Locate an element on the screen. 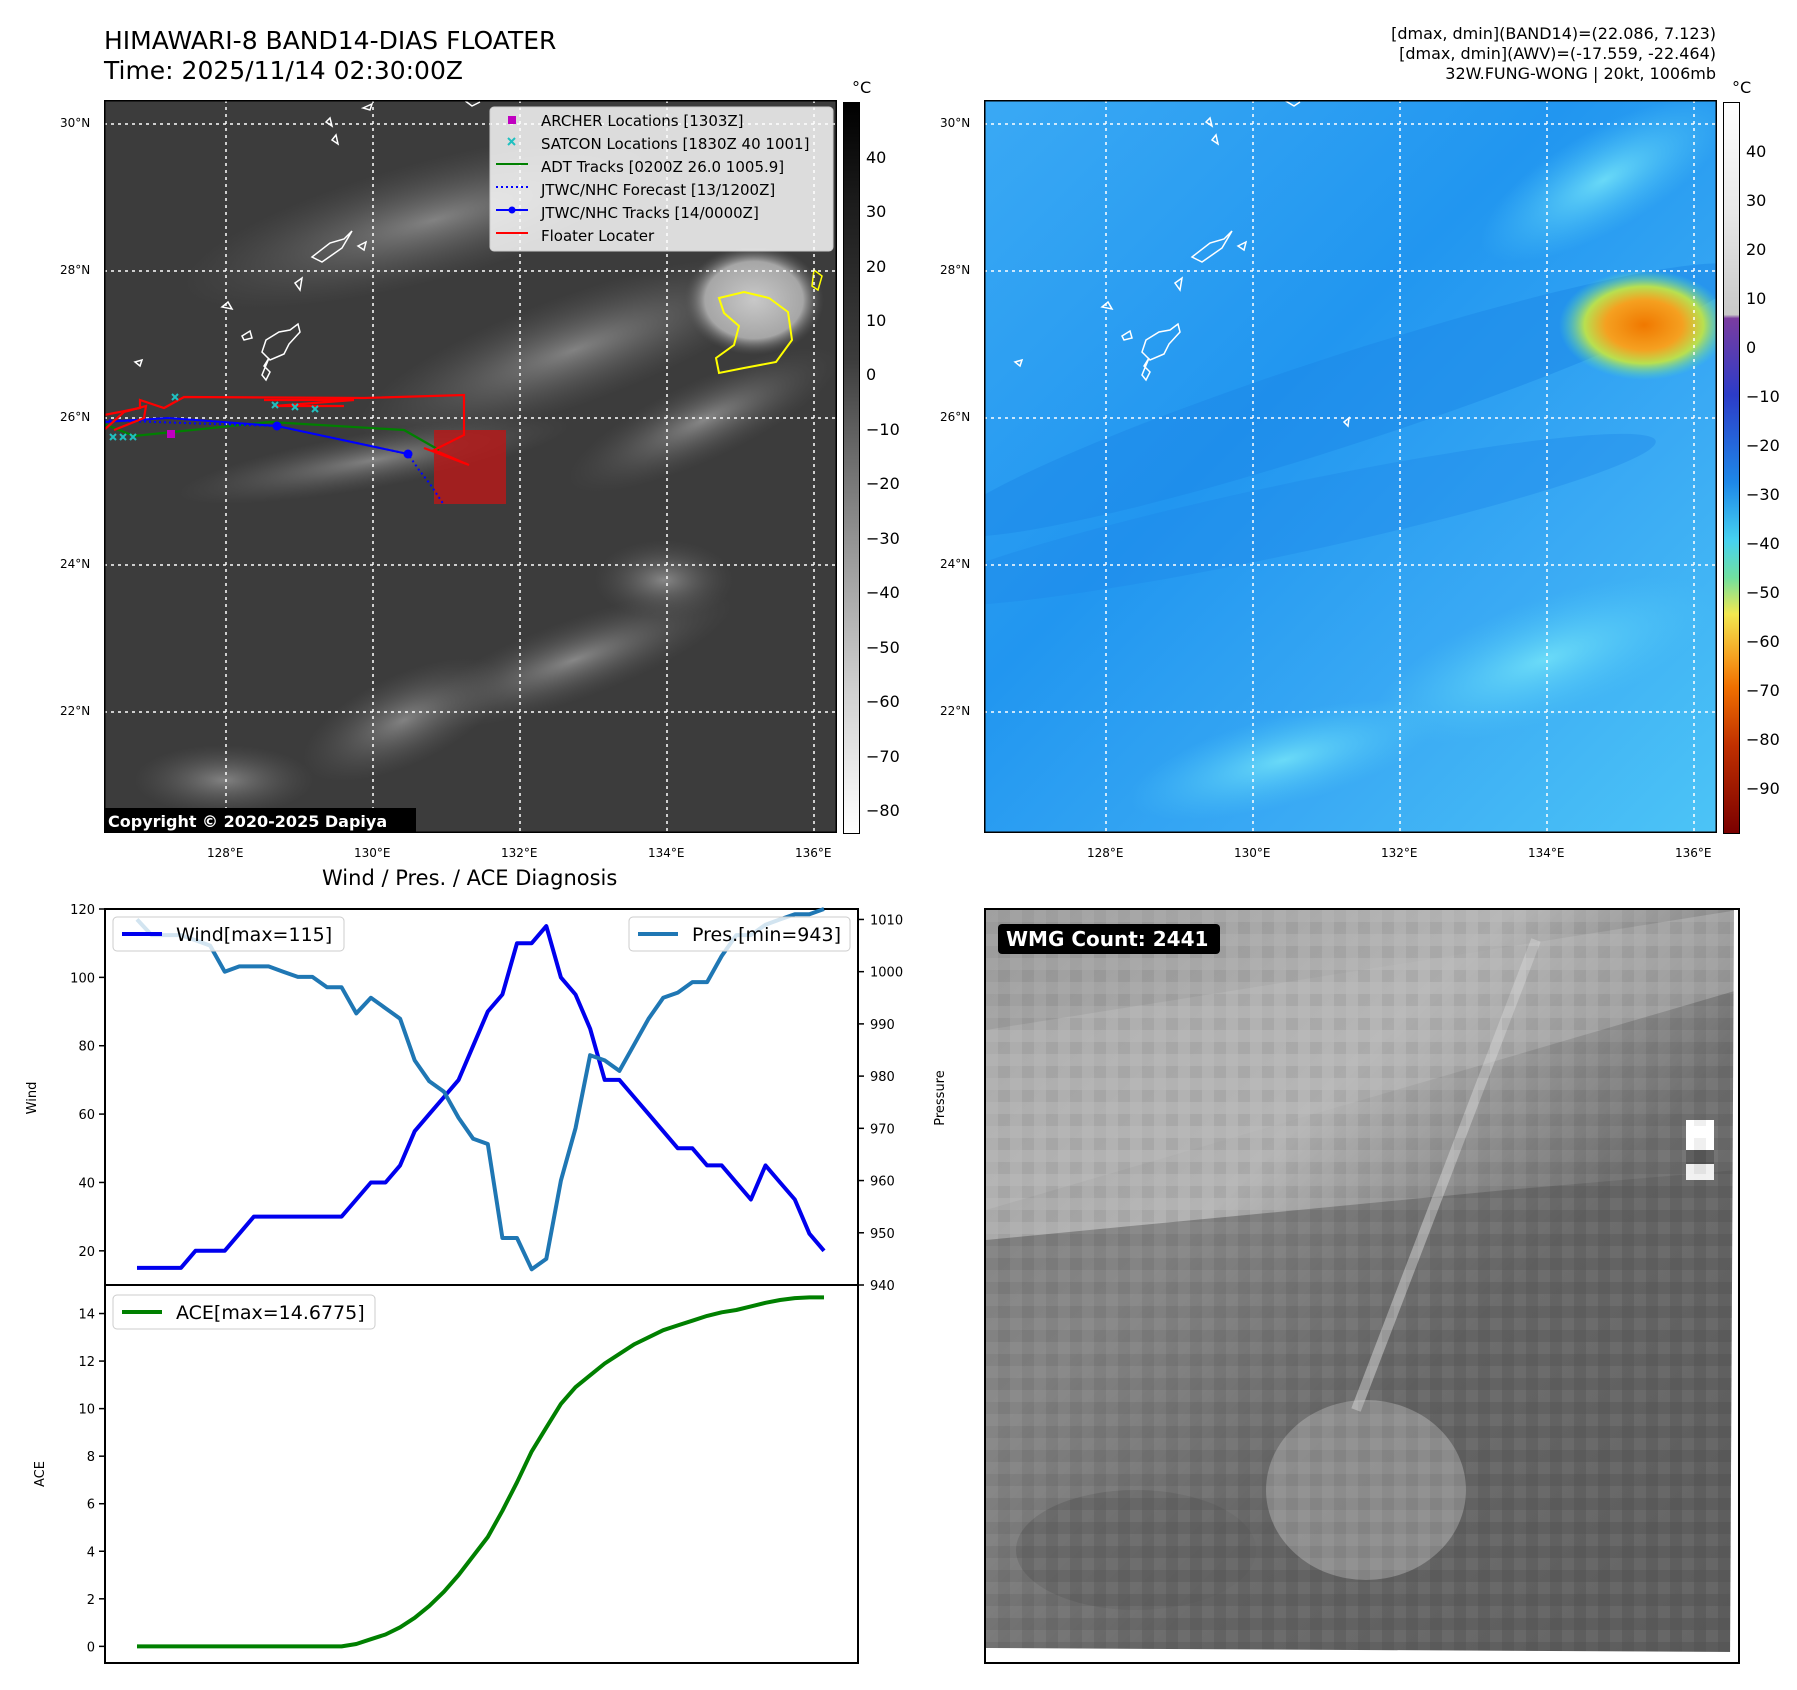  pressure-legend is located at coordinates (739, 934).